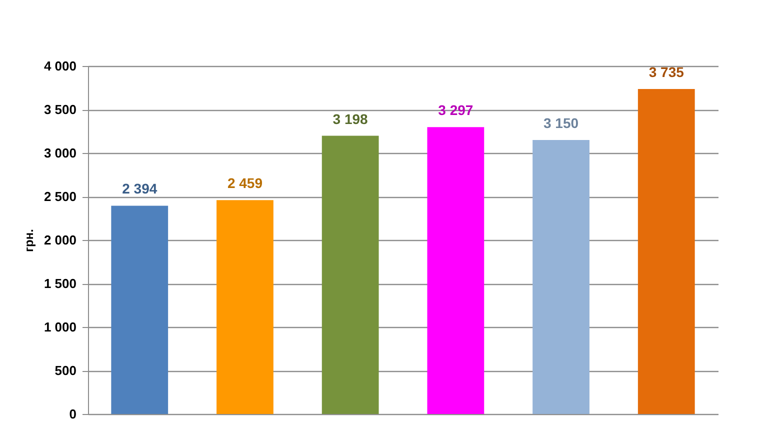 This screenshot has width=760, height=430. What do you see at coordinates (72, 414) in the screenshot?
I see `y-tick-label: 0` at bounding box center [72, 414].